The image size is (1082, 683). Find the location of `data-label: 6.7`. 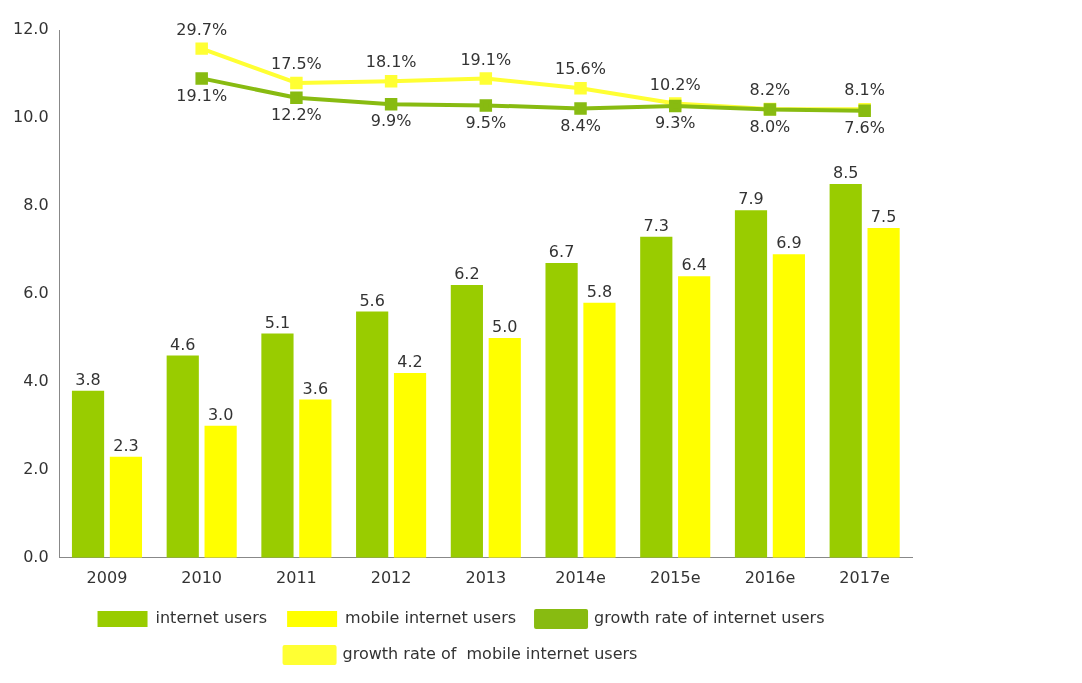

data-label: 6.7 is located at coordinates (561, 252).